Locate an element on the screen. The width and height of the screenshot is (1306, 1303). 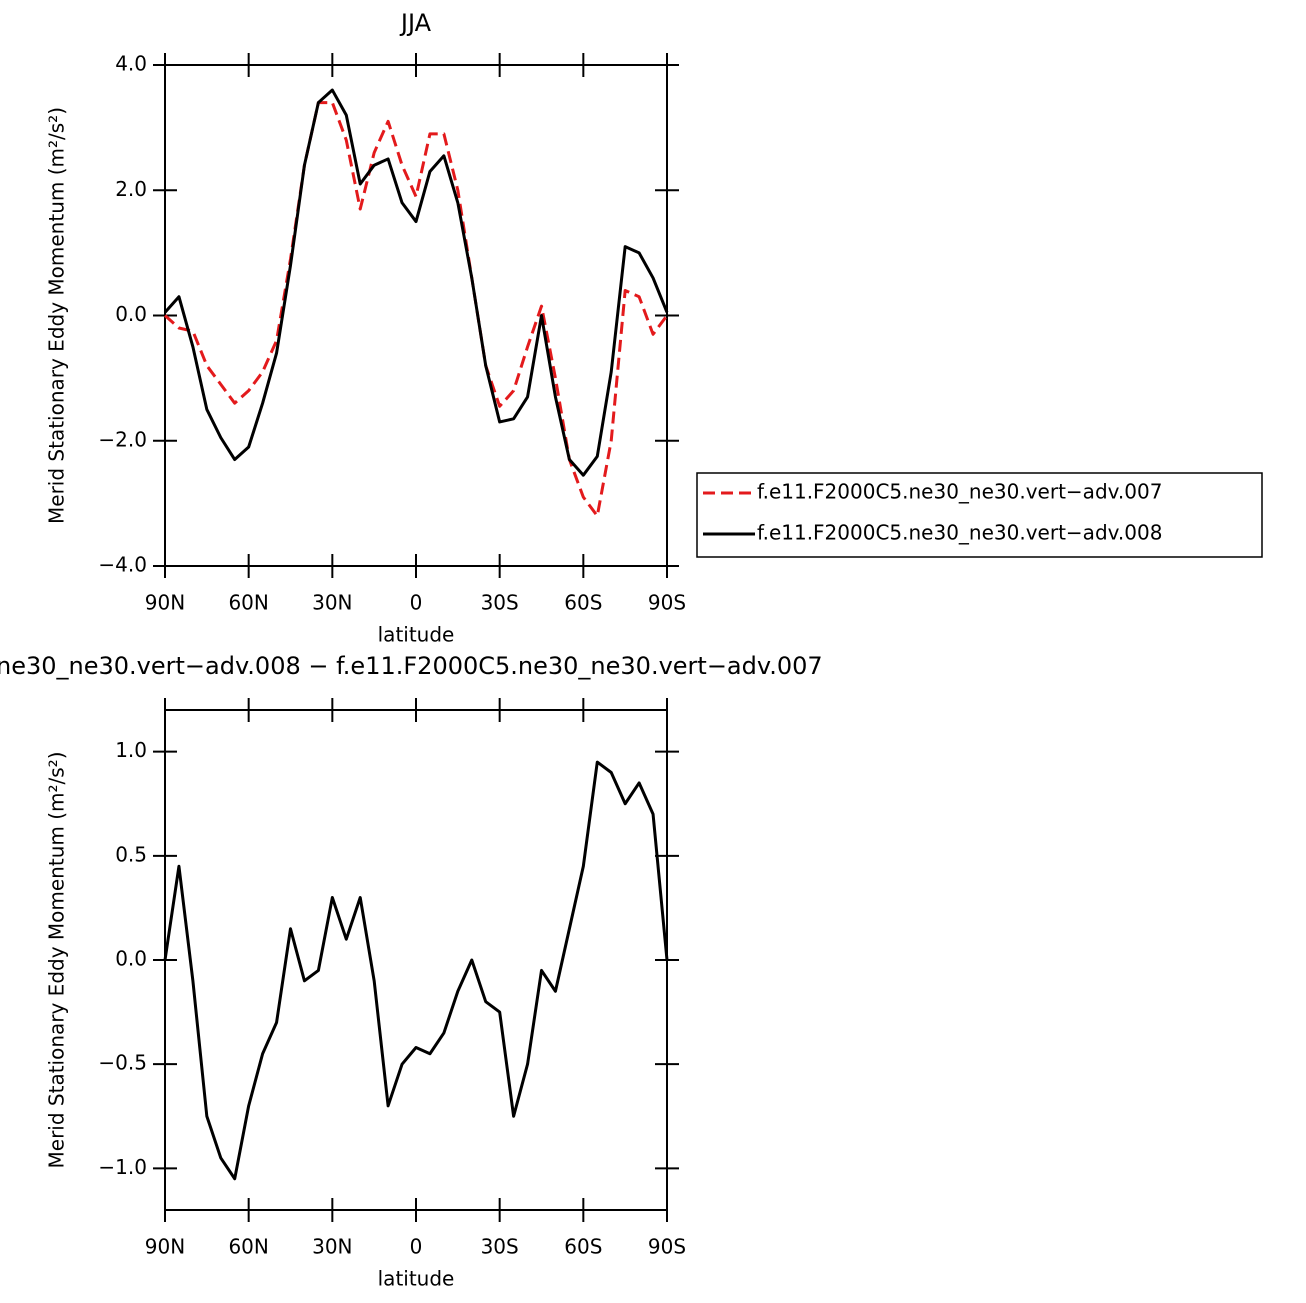
chart-title: JJA is located at coordinates (415, 23).